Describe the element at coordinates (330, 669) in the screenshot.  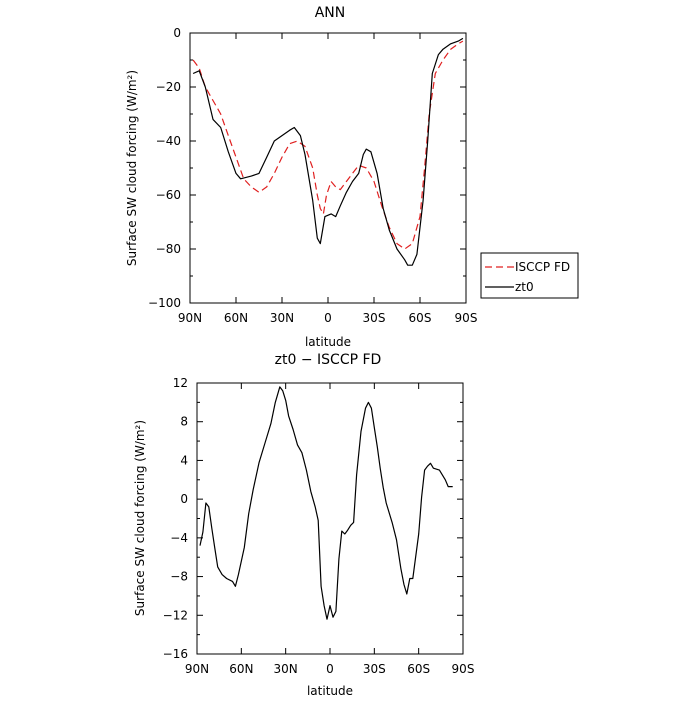
I see `panel-2-x-tick-label: 0` at that location.